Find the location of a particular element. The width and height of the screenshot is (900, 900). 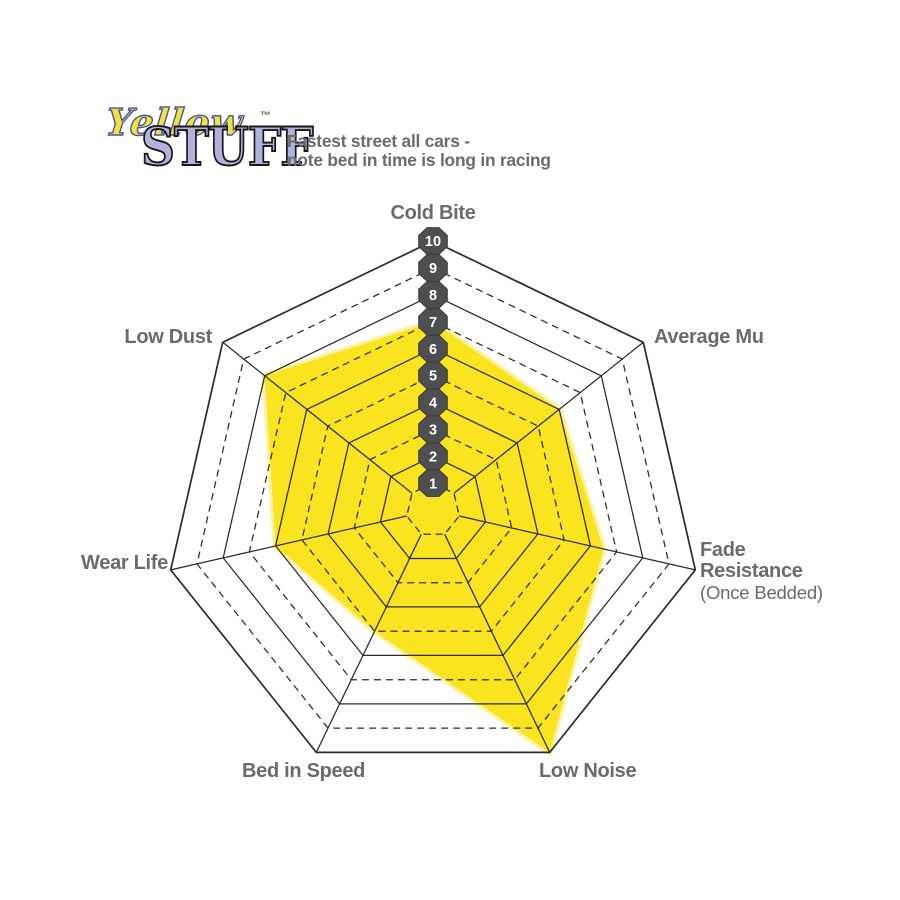

axis-label-cold-bite: Cold Bite is located at coordinates (433, 213).